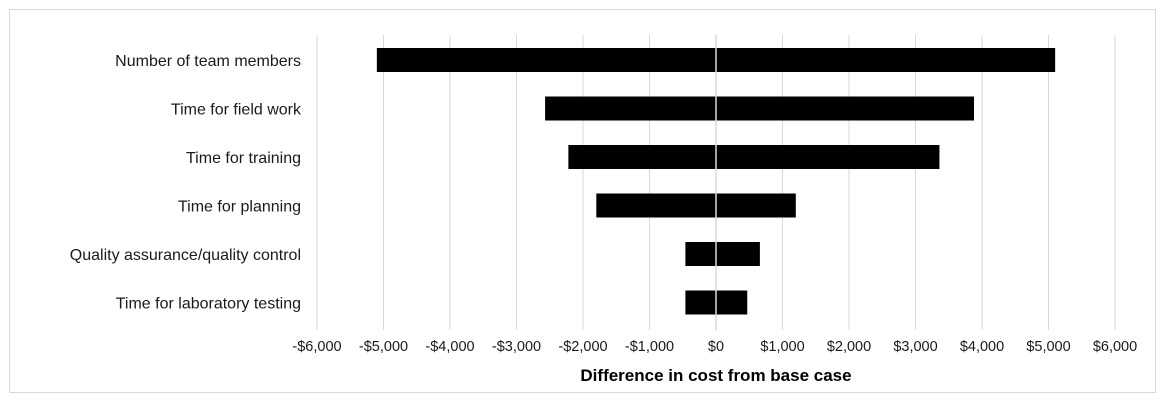 This screenshot has width=1165, height=402. What do you see at coordinates (982, 347) in the screenshot?
I see `x-tick-label: $4,000` at bounding box center [982, 347].